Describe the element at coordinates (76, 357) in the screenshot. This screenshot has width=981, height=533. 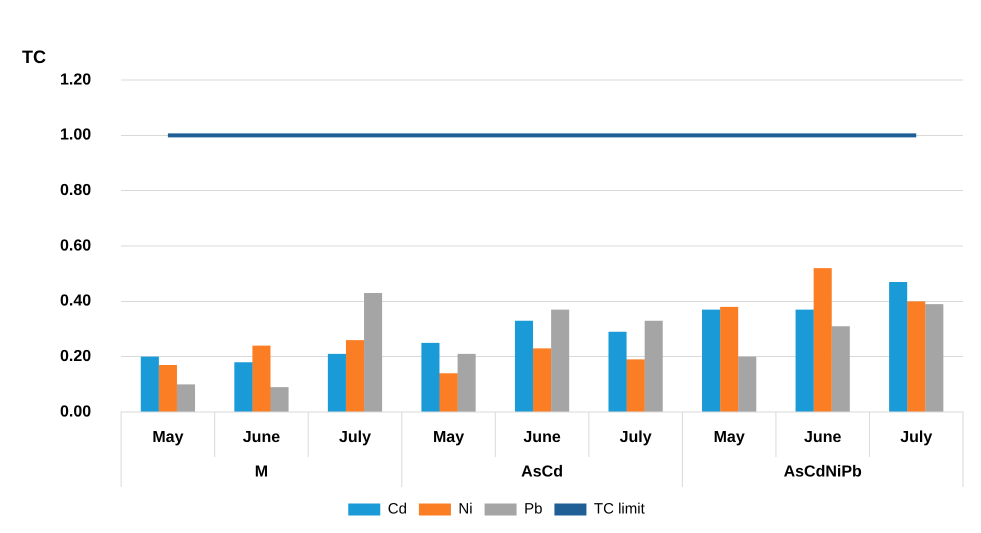
I see `y-tick-label: 0.20` at that location.